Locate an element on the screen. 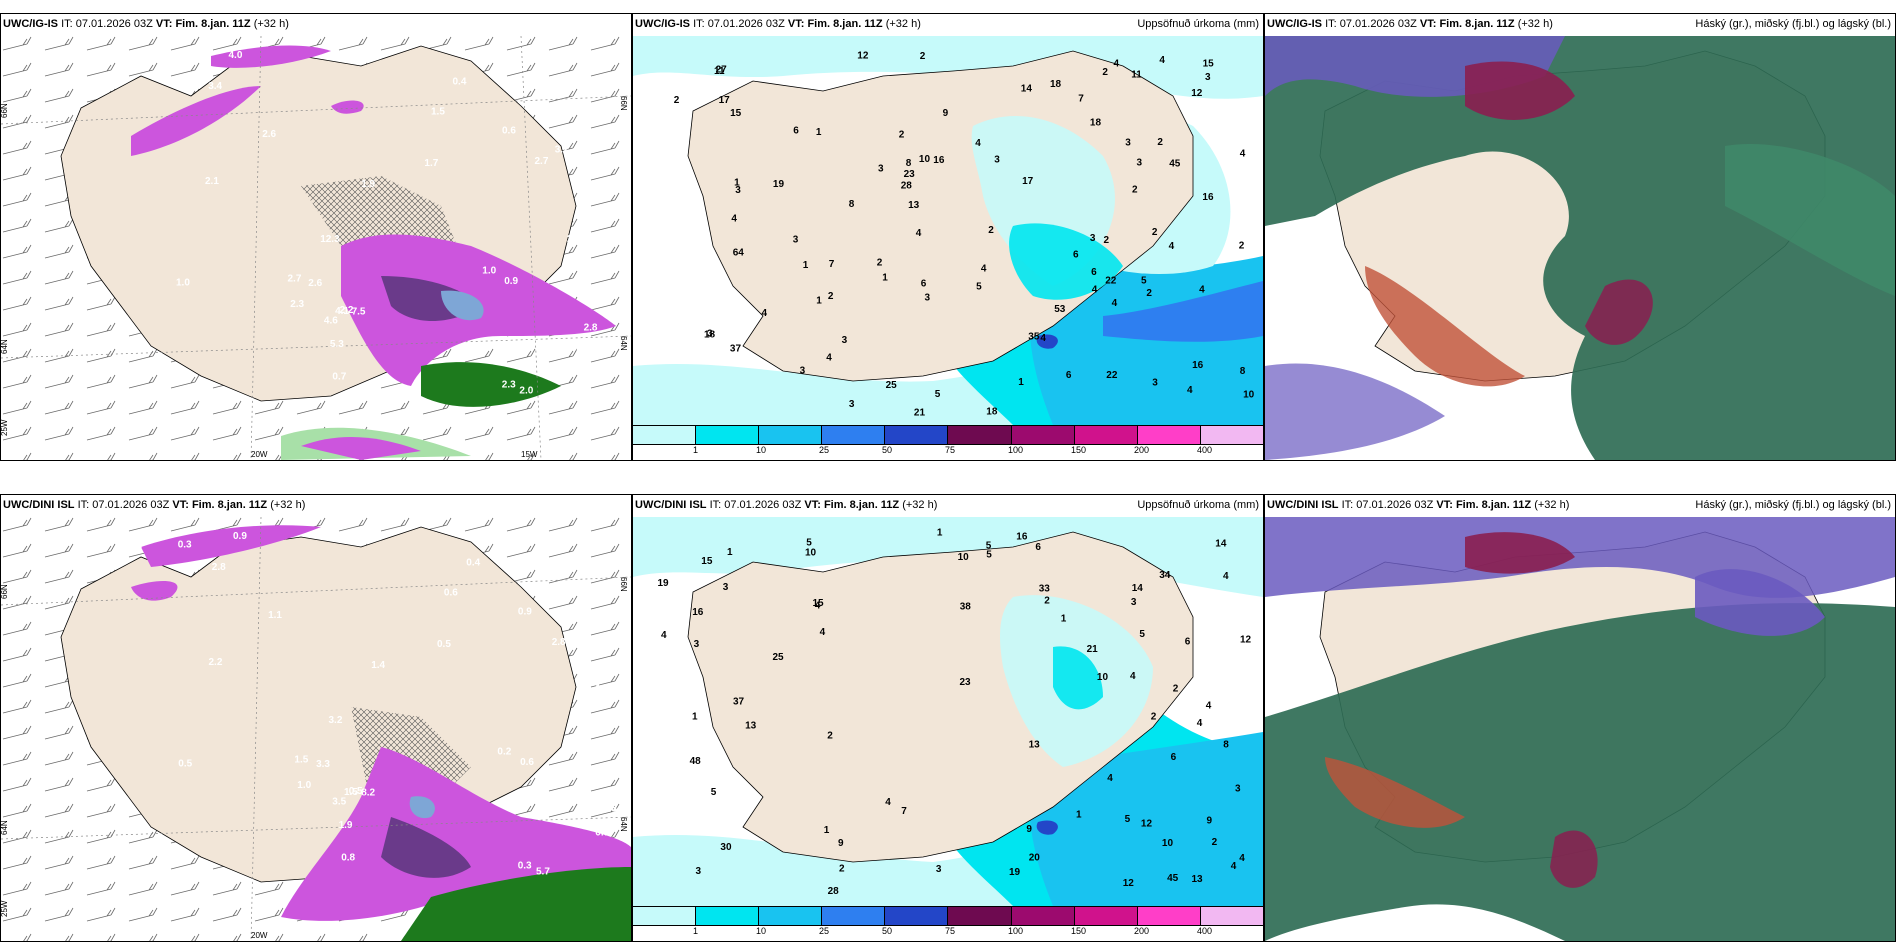 The height and width of the screenshot is (950, 1900). lon-label-15: 15W is located at coordinates (529, 454).